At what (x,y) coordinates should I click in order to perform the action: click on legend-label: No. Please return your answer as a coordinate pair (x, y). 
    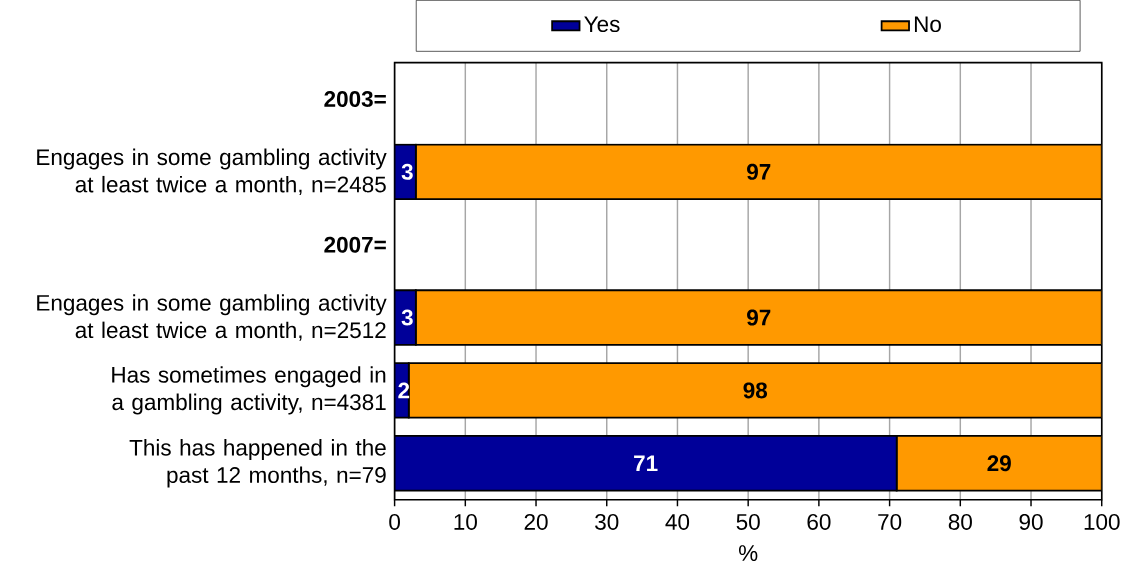
    Looking at the image, I should click on (927, 24).